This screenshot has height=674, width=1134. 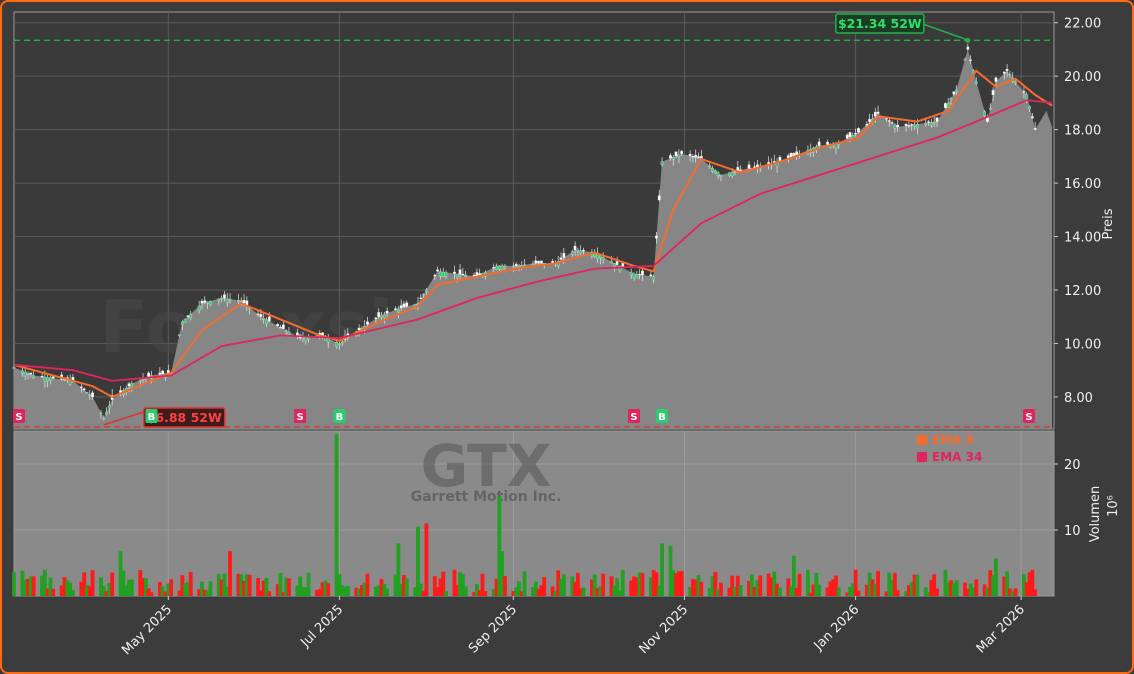 What do you see at coordinates (300, 416) in the screenshot?
I see `sell-signal` at bounding box center [300, 416].